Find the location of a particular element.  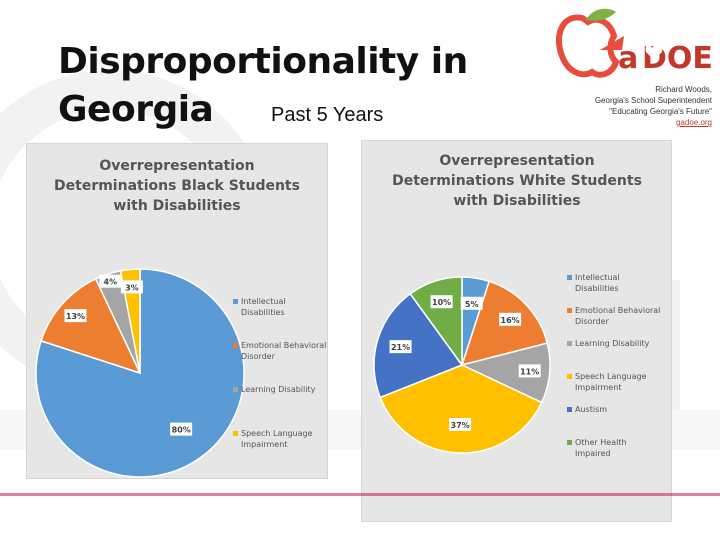

page-title: Disproportionality in Georgia is located at coordinates (263, 85).